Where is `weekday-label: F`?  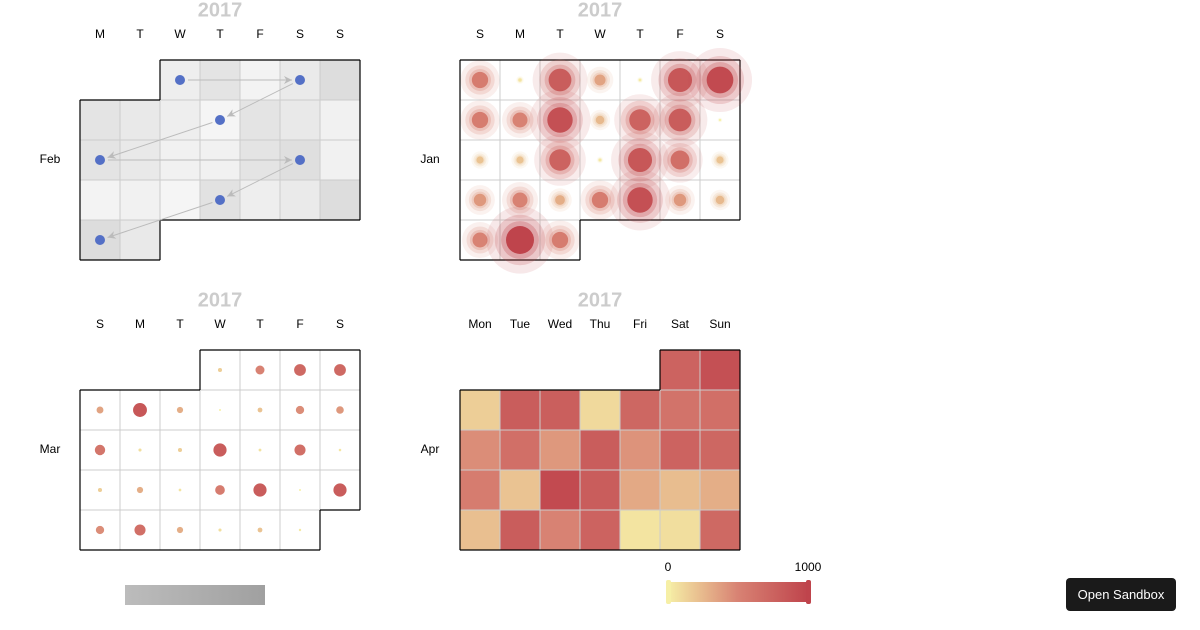
weekday-label: F is located at coordinates (259, 34).